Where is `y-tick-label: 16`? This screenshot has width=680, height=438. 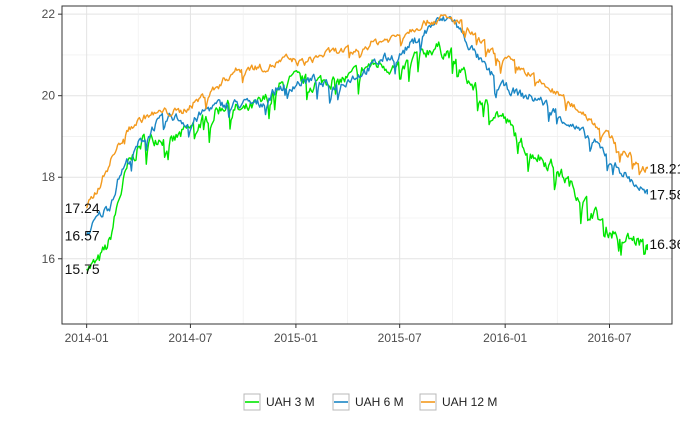
y-tick-label: 16 is located at coordinates (49, 259).